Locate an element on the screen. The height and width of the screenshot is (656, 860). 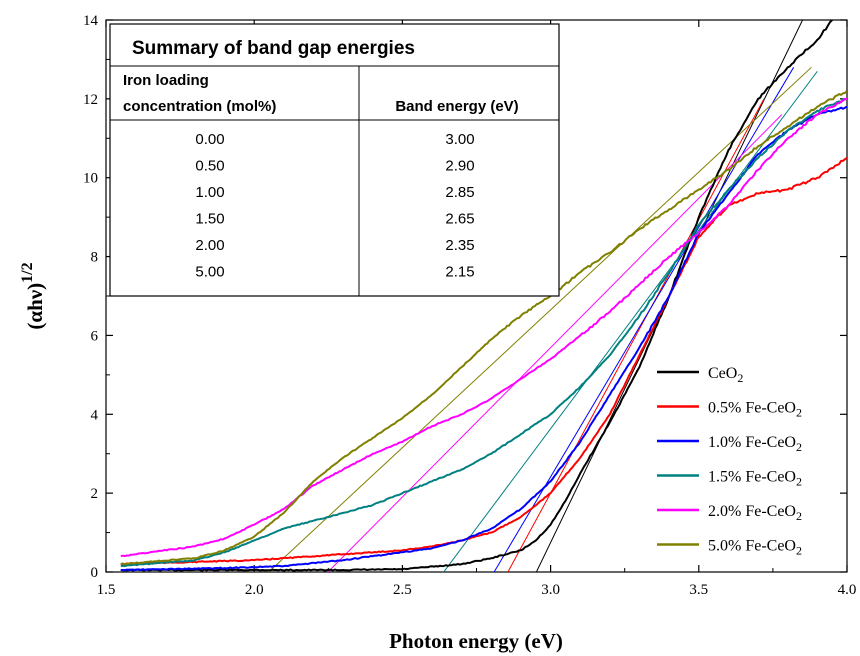
legend-label-main: 2.0% Fe-CeO is located at coordinates (752, 511).